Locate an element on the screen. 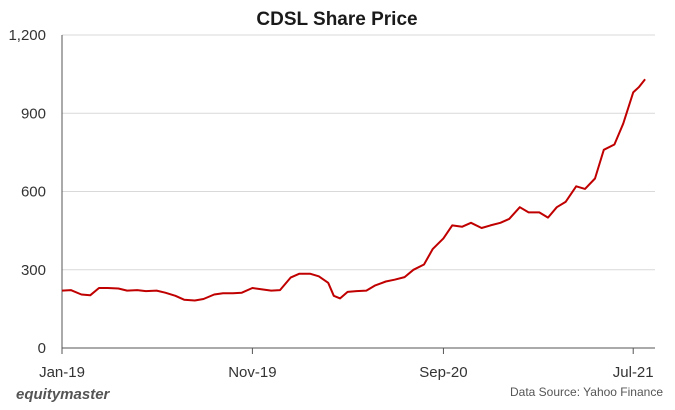  y-axis-ticks: 0 300 600 900 1,200 is located at coordinates (27, 192).